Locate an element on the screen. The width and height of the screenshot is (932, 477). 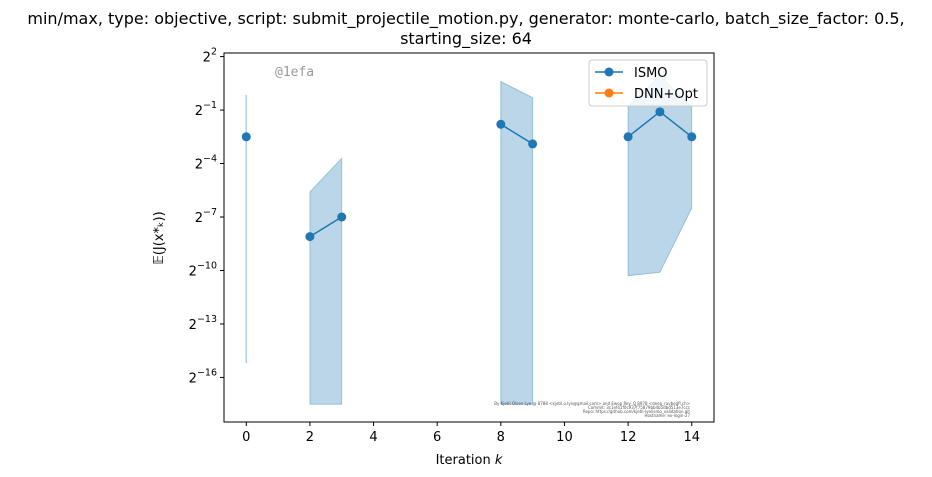
watermark: @1efa is located at coordinates (294, 72).